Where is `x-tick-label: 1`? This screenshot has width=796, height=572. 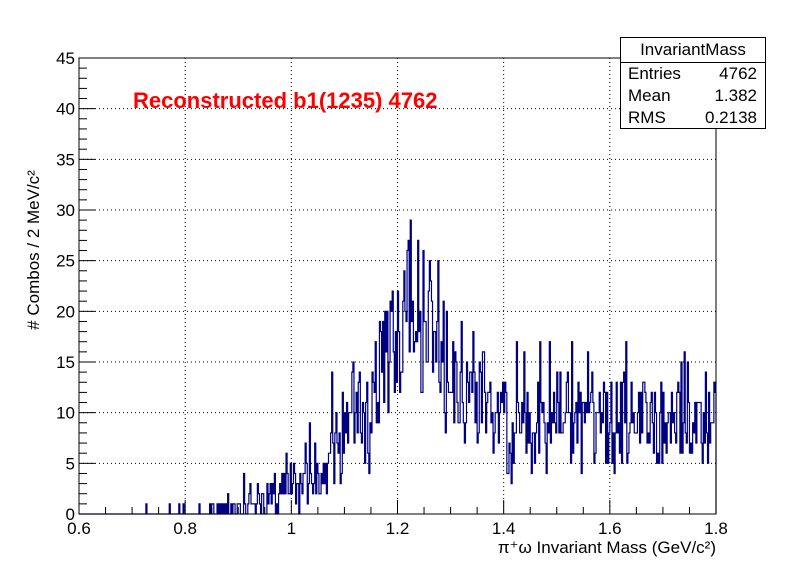 x-tick-label: 1 is located at coordinates (291, 528).